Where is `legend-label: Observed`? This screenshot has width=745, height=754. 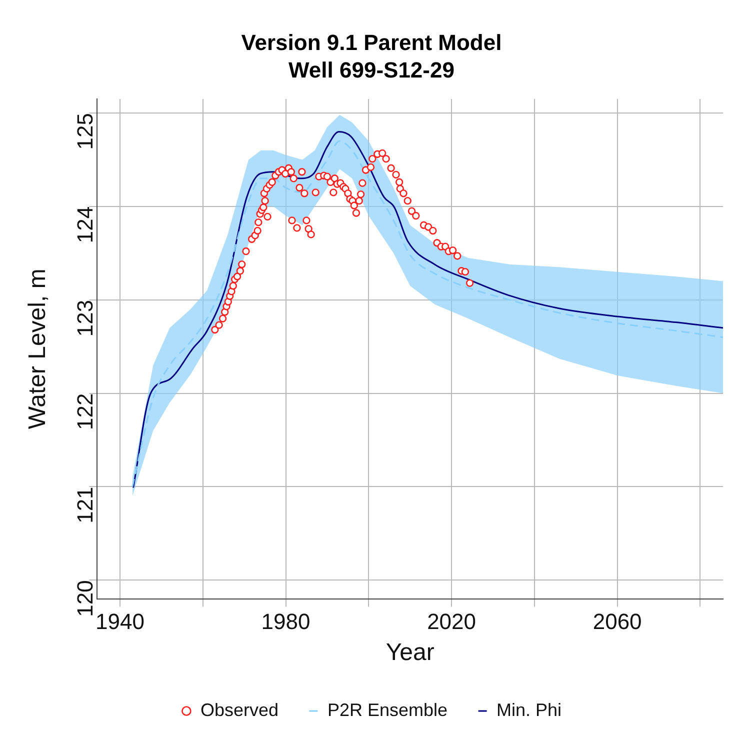 legend-label: Observed is located at coordinates (239, 710).